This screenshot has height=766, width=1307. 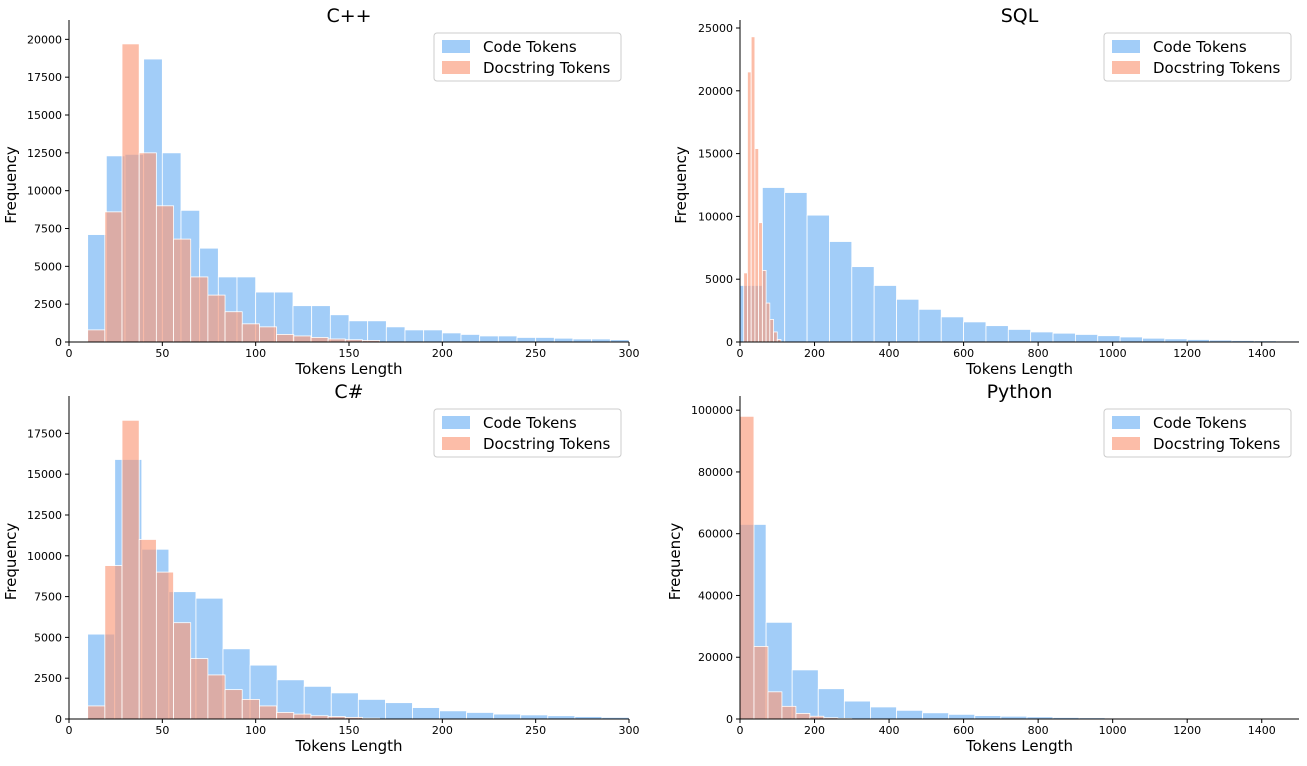 What do you see at coordinates (1126, 46) in the screenshot?
I see `legend-swatch-code` at bounding box center [1126, 46].